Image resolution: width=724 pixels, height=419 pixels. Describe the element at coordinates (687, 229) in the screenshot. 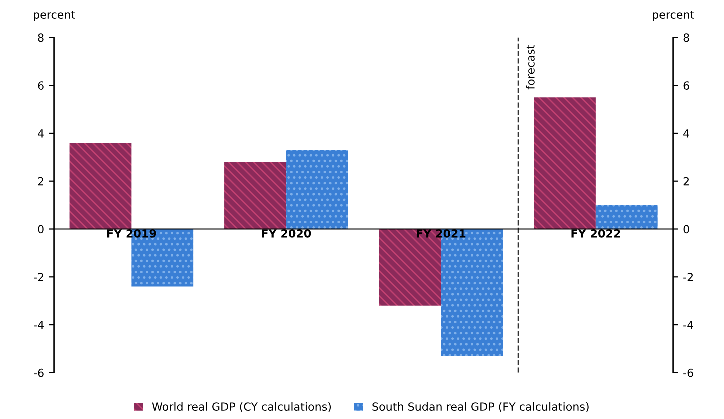

I see `y2-tick-label: 0` at that location.